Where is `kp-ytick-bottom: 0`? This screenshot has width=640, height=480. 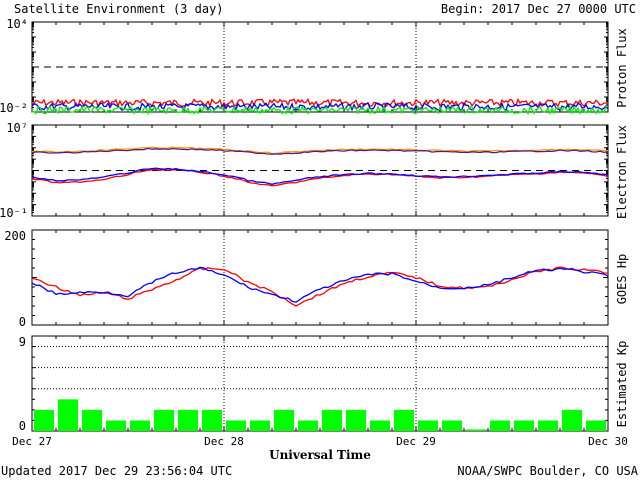
kp-ytick-bottom: 0 is located at coordinates (22, 426).